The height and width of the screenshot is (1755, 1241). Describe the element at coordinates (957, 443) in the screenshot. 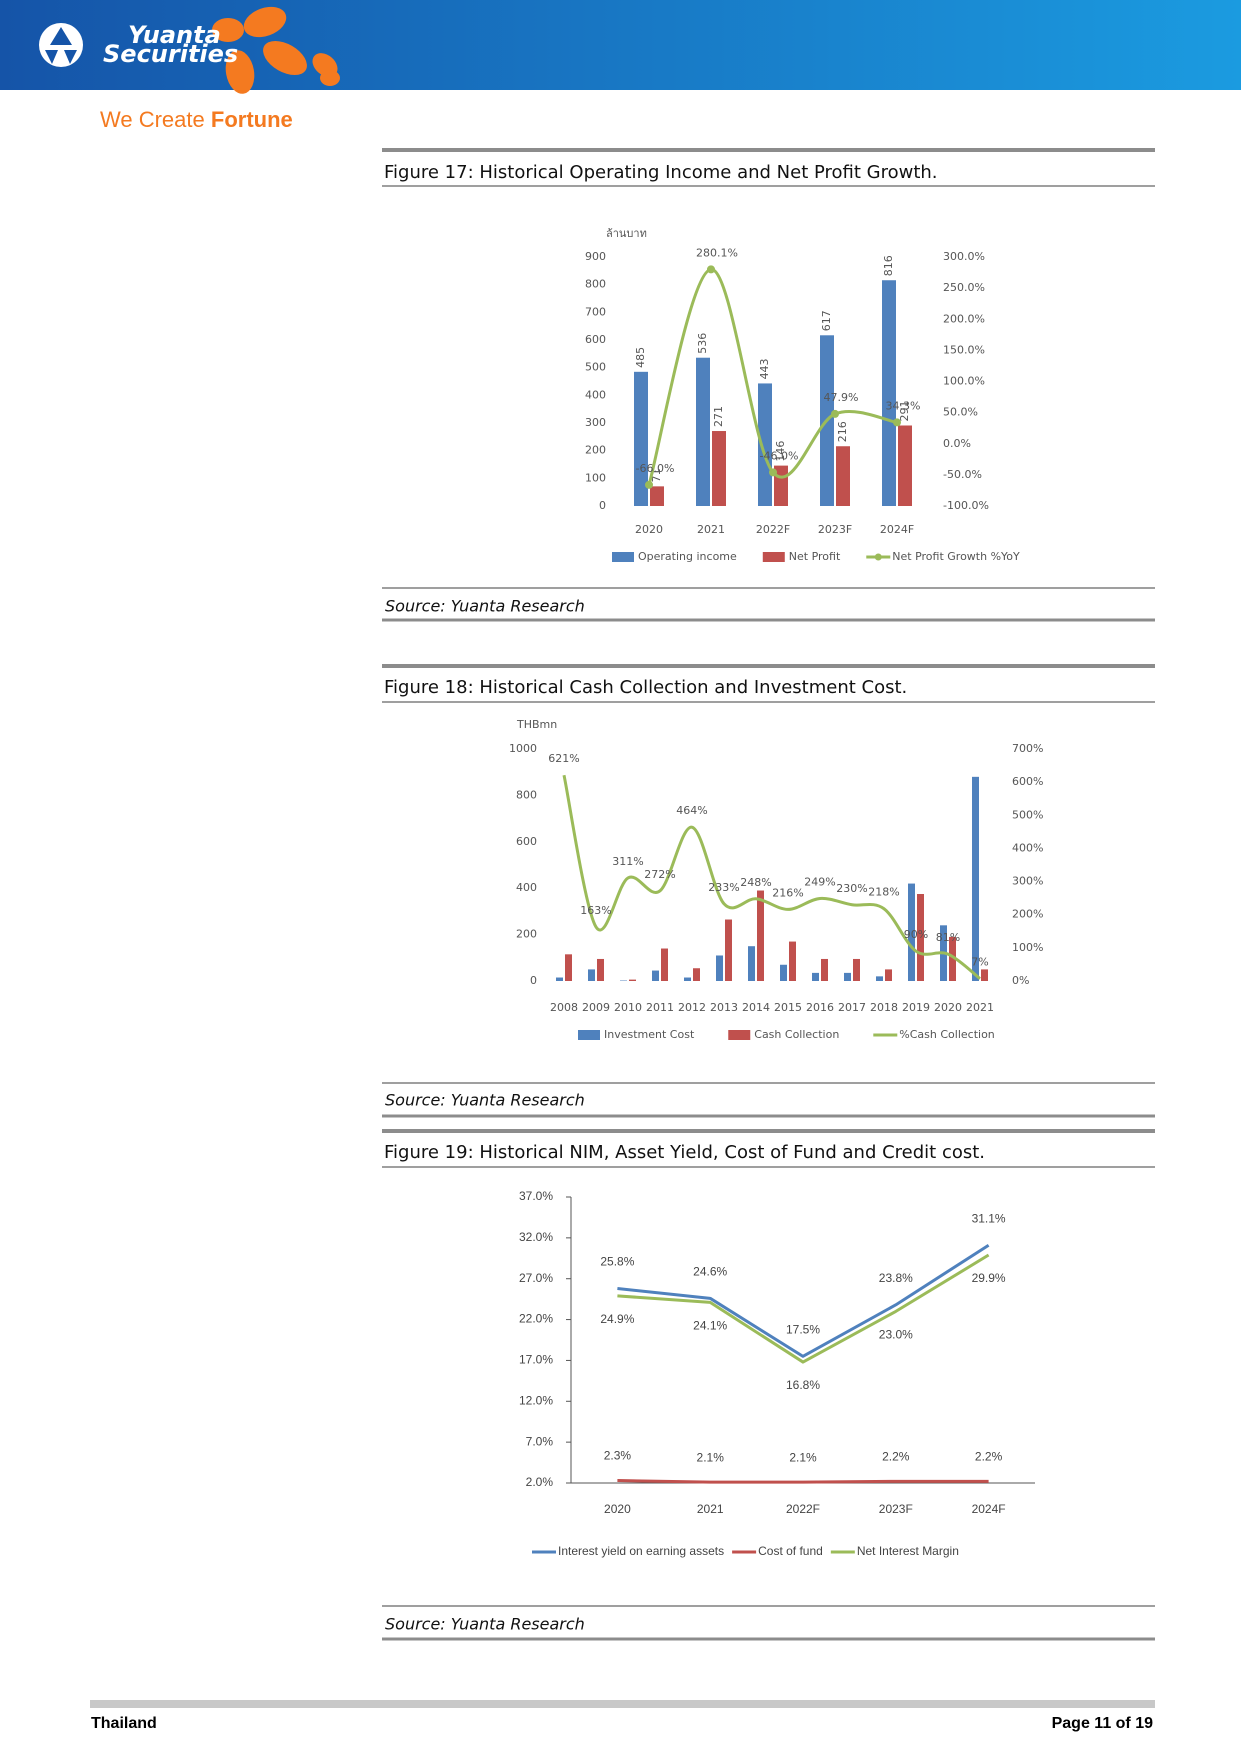

I see `y2-tick-label: 0.0%` at that location.